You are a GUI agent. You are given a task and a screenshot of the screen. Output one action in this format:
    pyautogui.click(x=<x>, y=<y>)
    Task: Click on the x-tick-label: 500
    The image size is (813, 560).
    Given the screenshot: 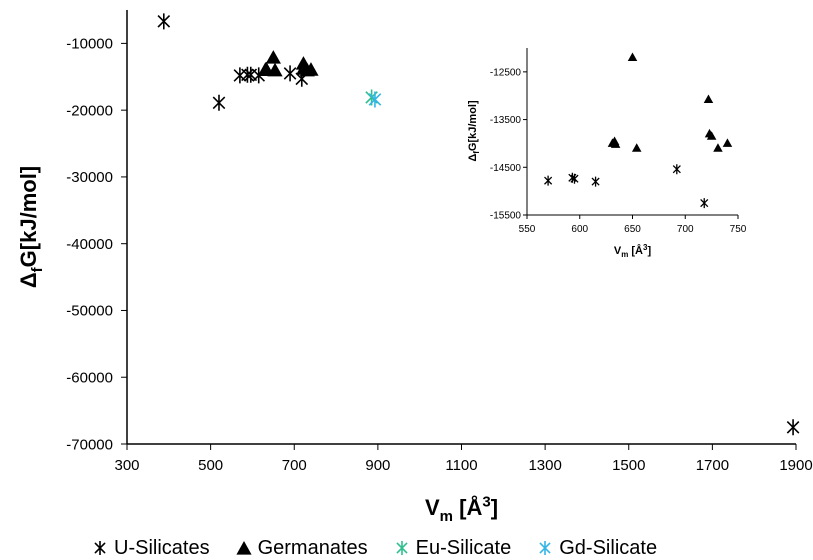 What is the action you would take?
    pyautogui.click(x=210, y=465)
    